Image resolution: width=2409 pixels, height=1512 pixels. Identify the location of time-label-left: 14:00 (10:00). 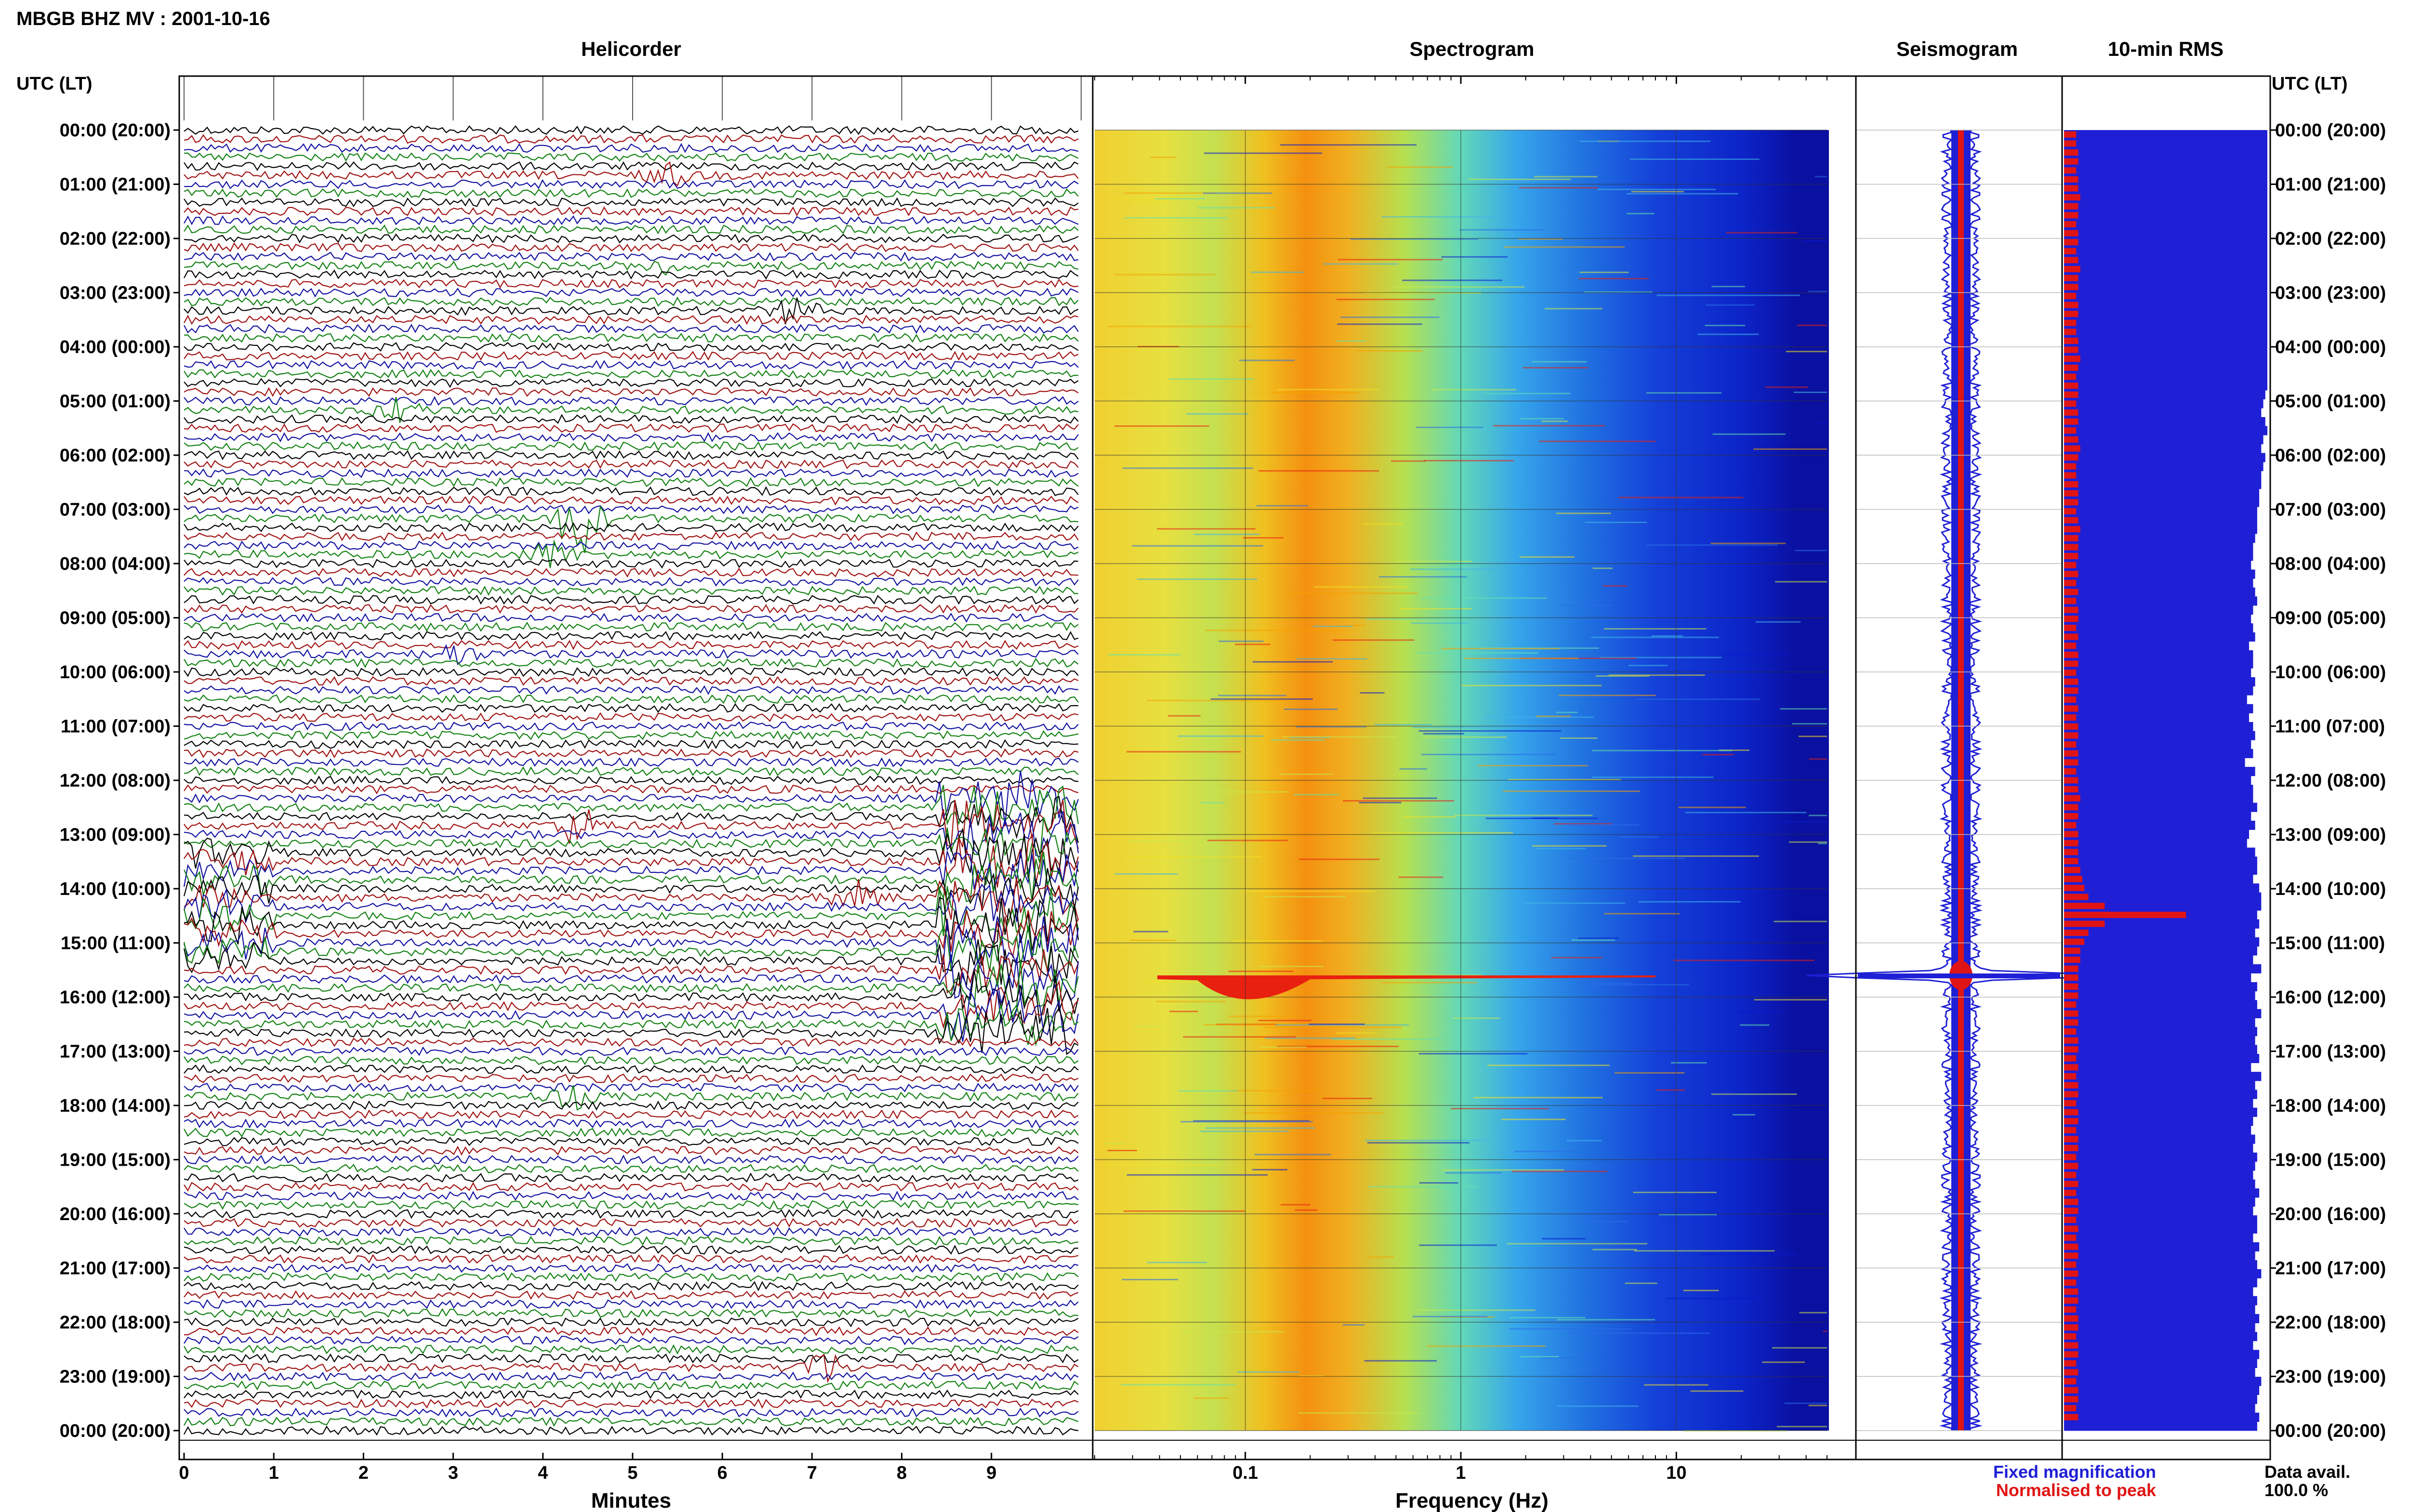
(115, 889).